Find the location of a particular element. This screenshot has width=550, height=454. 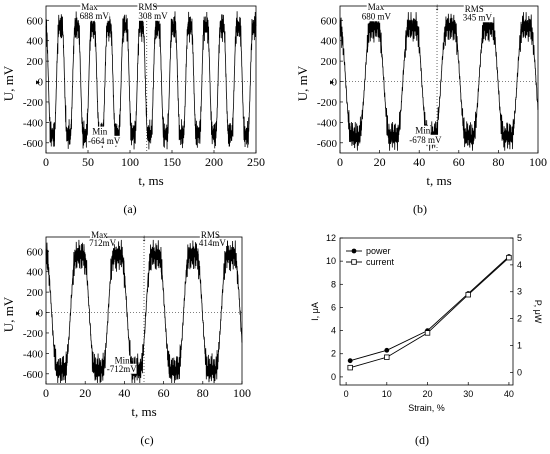

legend-label-current: current is located at coordinates (380, 262).